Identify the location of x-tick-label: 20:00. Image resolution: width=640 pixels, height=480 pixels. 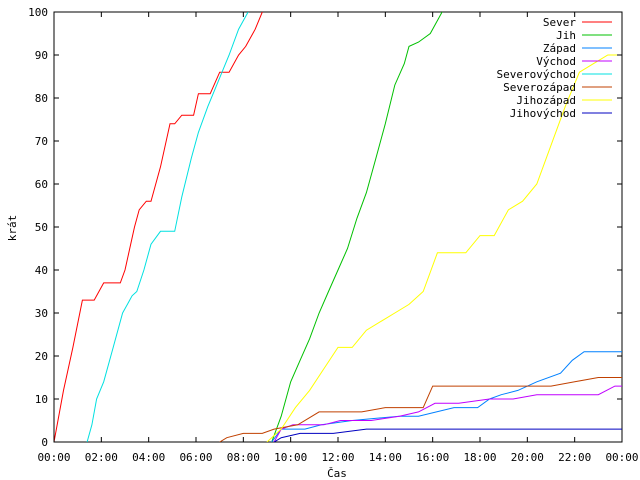
(527, 457).